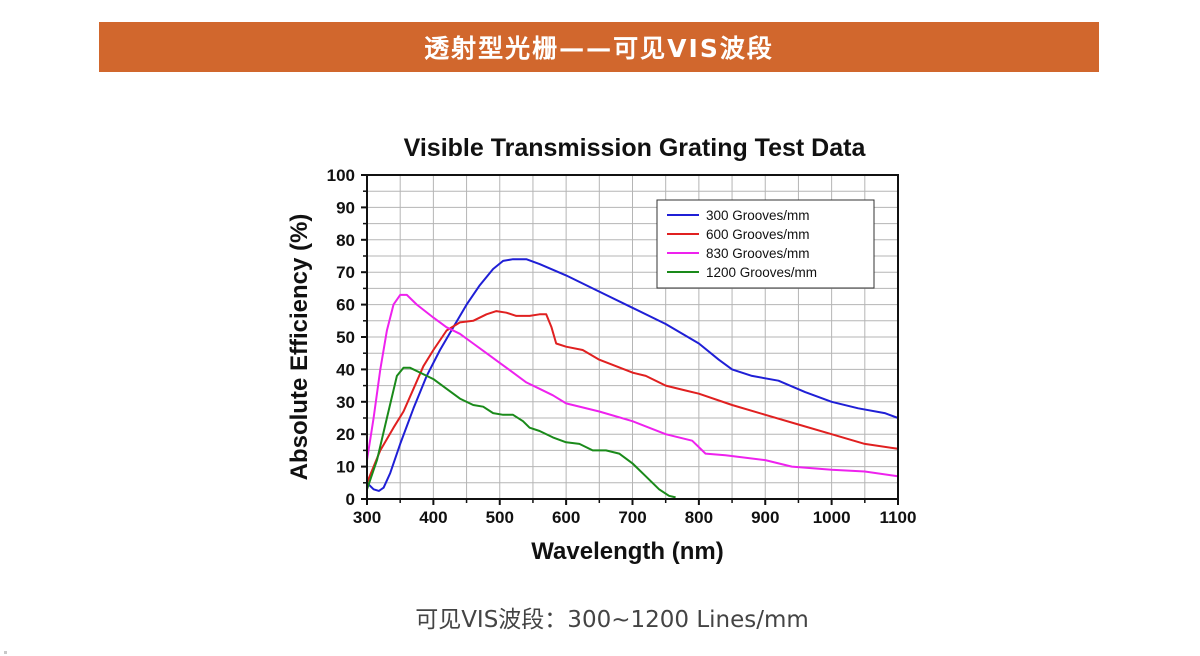 This screenshot has height=656, width=1200. What do you see at coordinates (699, 517) in the screenshot?
I see `x-tick-label: 800` at bounding box center [699, 517].